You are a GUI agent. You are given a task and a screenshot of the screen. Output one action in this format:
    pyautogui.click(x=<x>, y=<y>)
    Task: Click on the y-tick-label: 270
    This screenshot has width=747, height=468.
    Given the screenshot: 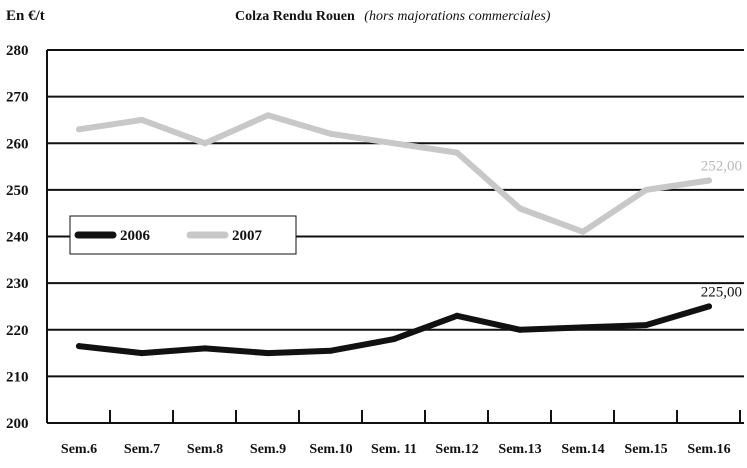 What is the action you would take?
    pyautogui.click(x=17, y=98)
    